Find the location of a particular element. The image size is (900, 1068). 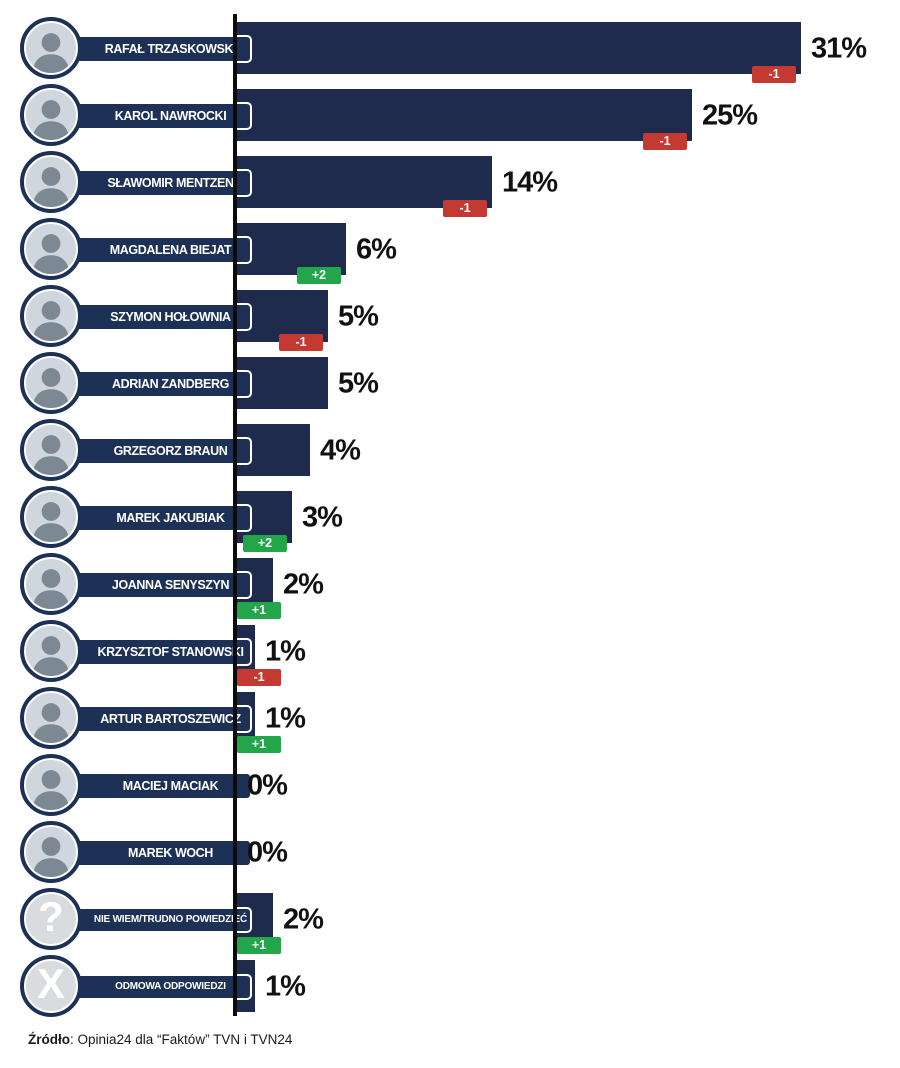

candidate-name-label: KAROL NAWROCKI is located at coordinates (153, 115).